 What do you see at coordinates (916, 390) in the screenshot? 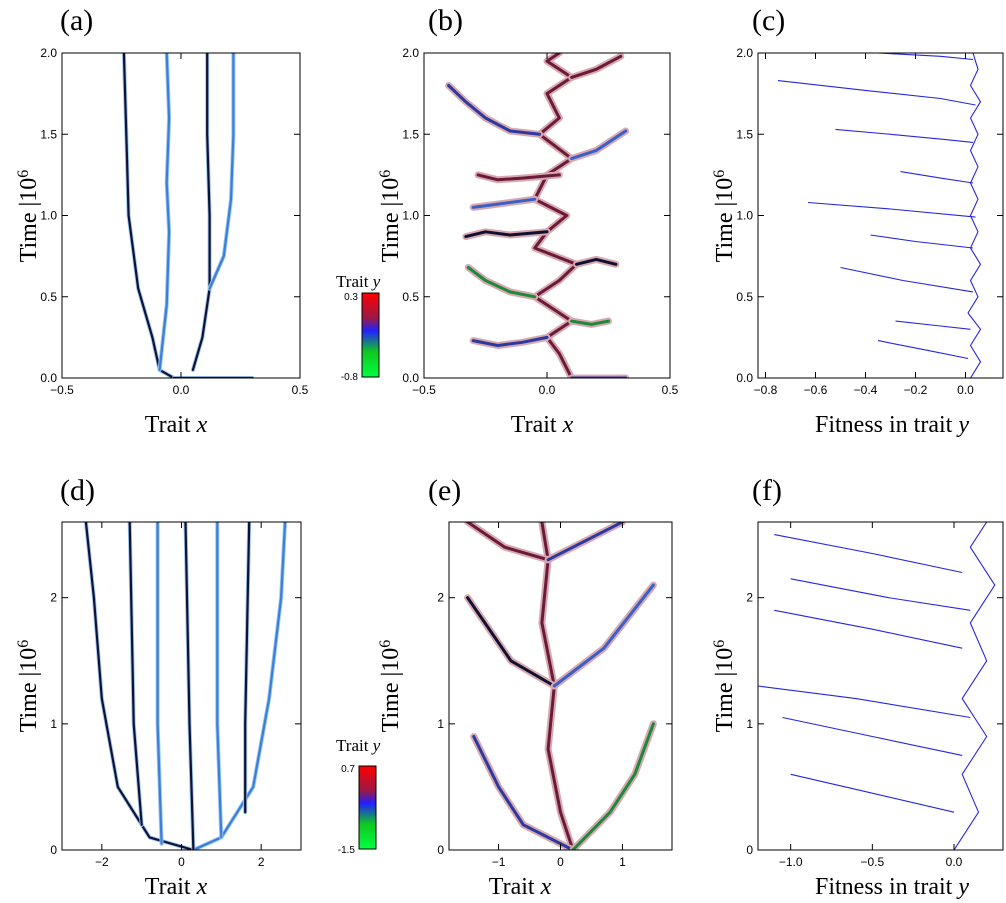
I see `x-tick-label: −0.2` at bounding box center [916, 390].